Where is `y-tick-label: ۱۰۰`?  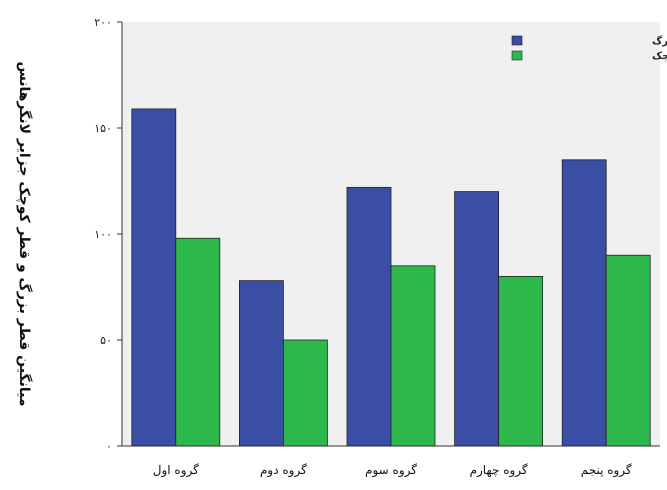 y-tick-label: ۱۰۰ is located at coordinates (103, 234).